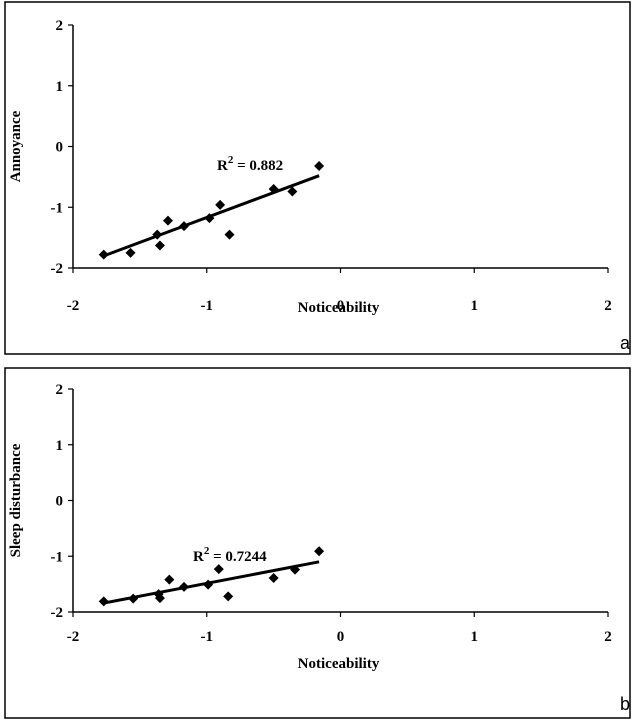  I want to click on panel-label: b, so click(625, 704).